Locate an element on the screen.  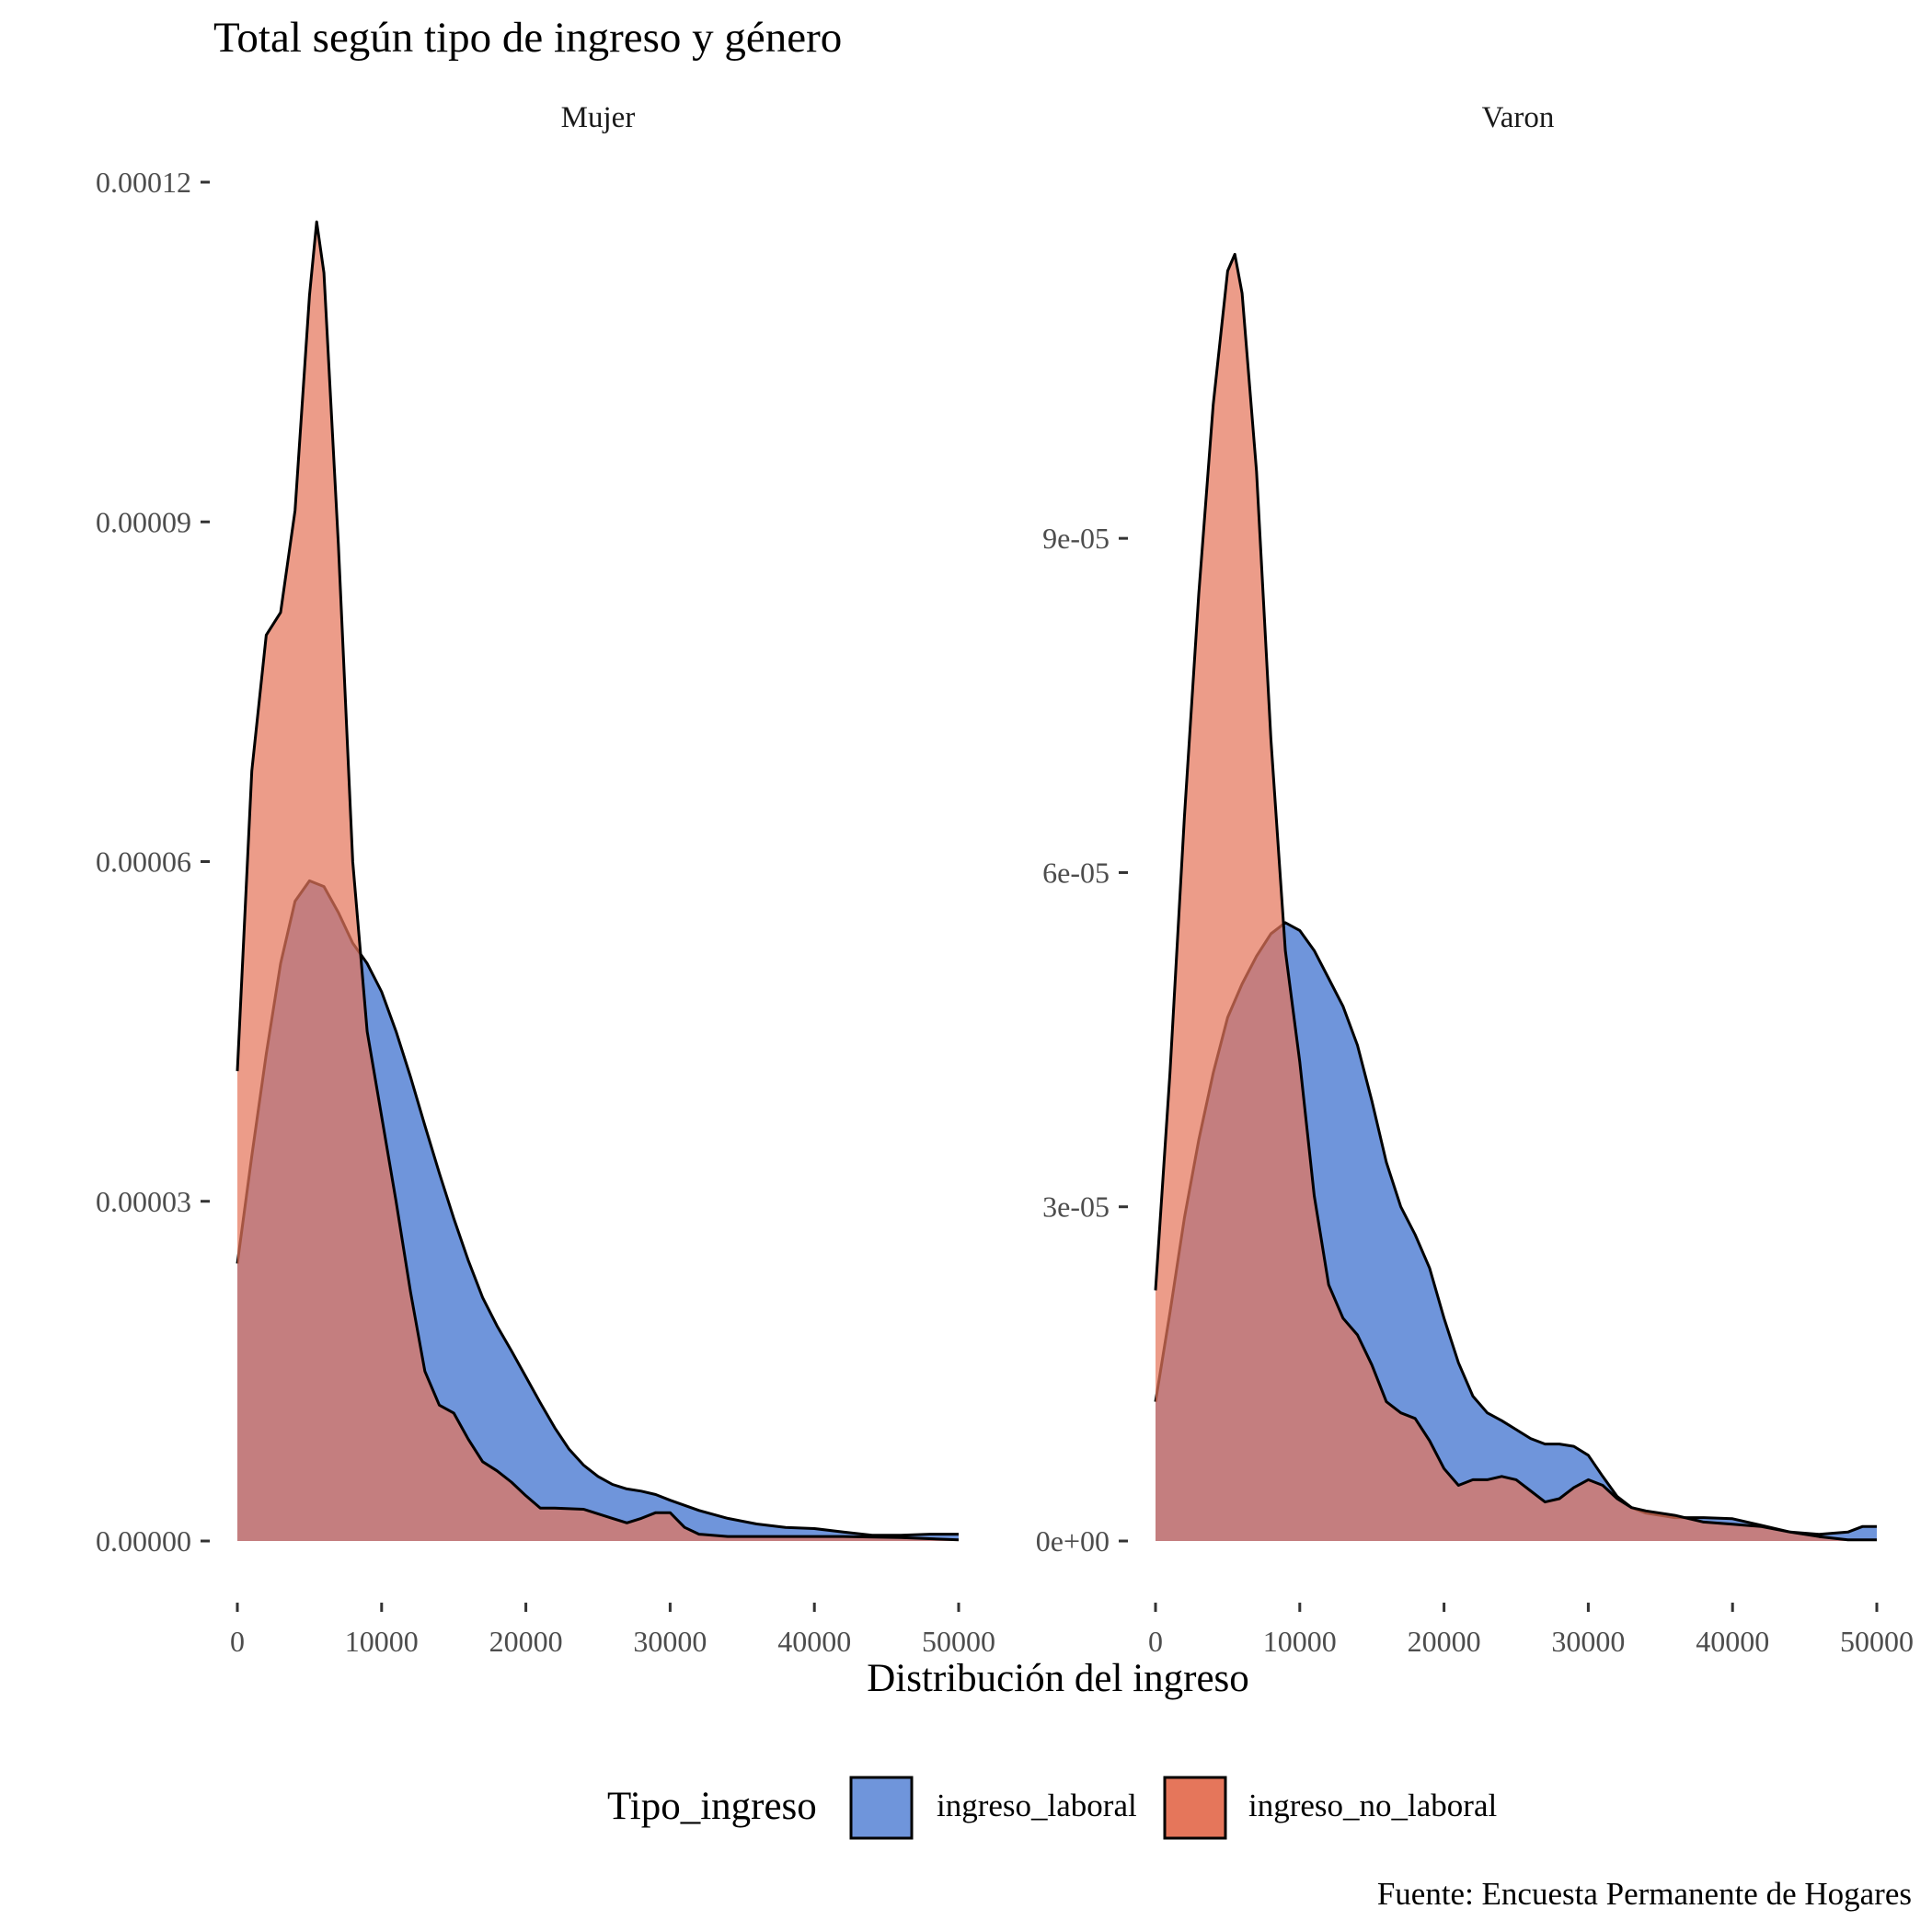
y-tick-label: 9e-05 is located at coordinates (1076, 538).